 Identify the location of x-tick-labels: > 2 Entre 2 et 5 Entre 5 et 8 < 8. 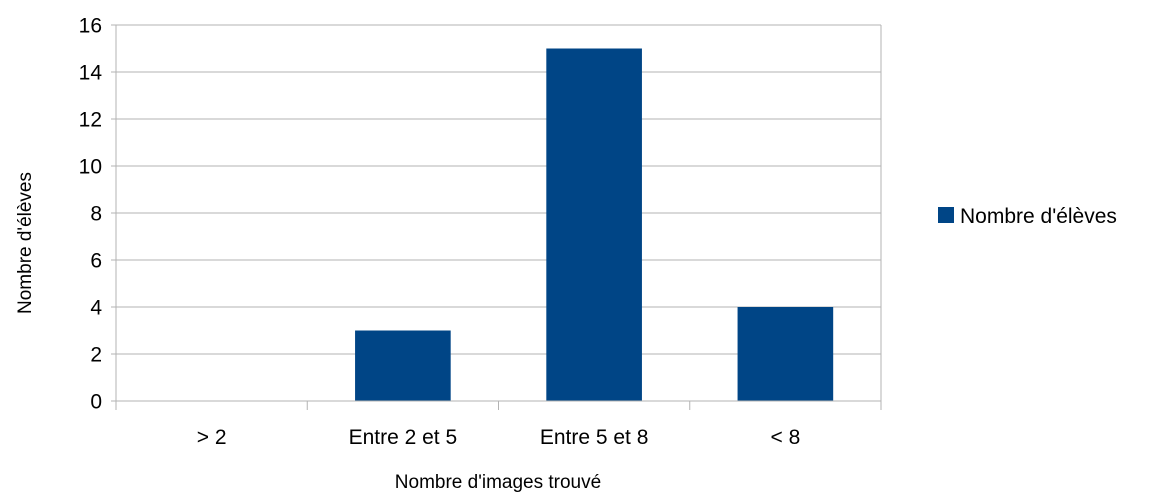
(499, 437).